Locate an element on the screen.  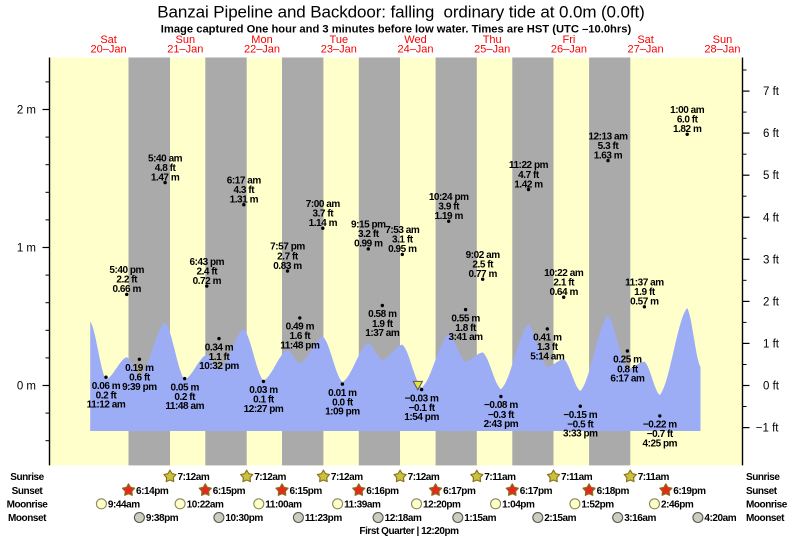
svg-text: 4:25 pm is located at coordinates (659, 443).